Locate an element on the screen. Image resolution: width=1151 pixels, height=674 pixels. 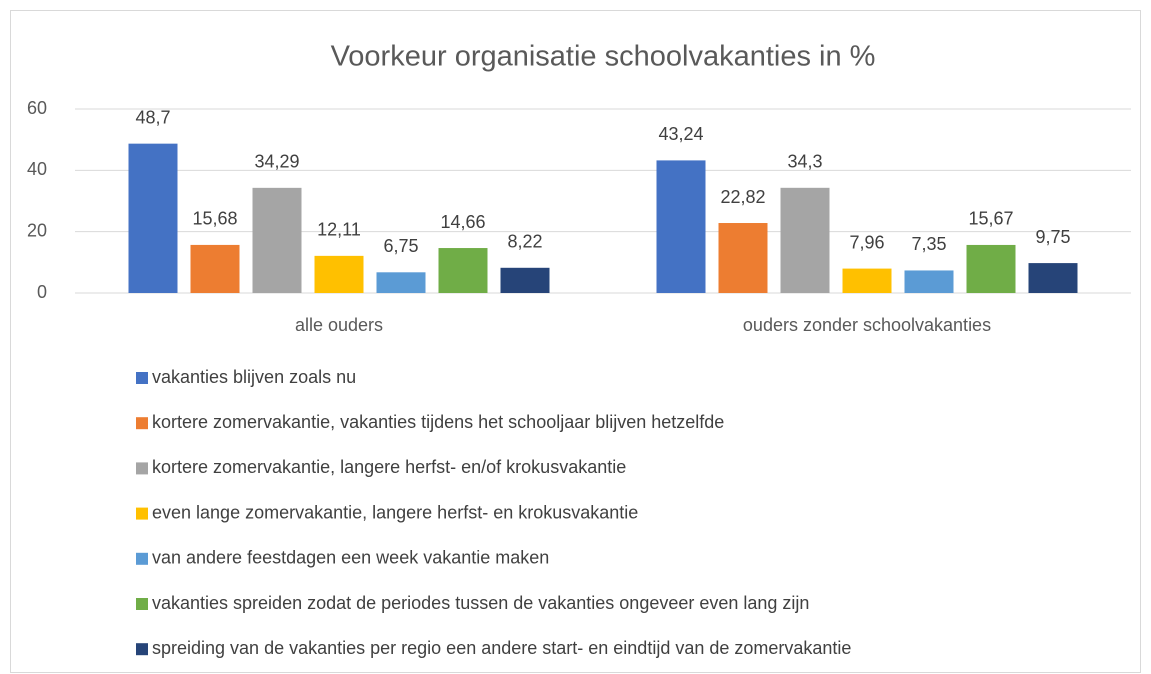
x-tick-label: ouders zonder schoolvakanties is located at coordinates (867, 325).